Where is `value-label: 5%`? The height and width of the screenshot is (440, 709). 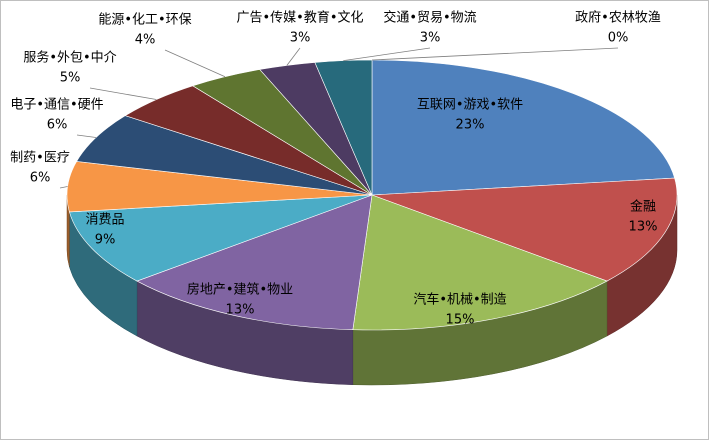 value-label: 5% is located at coordinates (70, 78).